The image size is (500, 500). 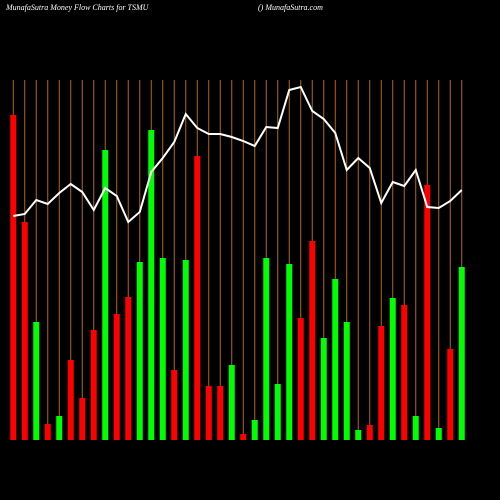 What do you see at coordinates (290, 7) in the screenshot?
I see `chart-subtitle: () MunafaSutra.com` at bounding box center [290, 7].